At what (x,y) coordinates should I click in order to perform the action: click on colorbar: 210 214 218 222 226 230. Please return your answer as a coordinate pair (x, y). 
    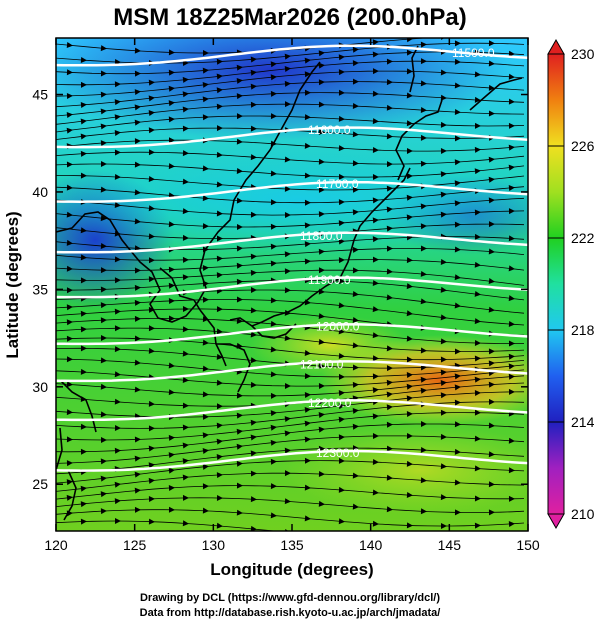
    Looking at the image, I should click on (571, 284).